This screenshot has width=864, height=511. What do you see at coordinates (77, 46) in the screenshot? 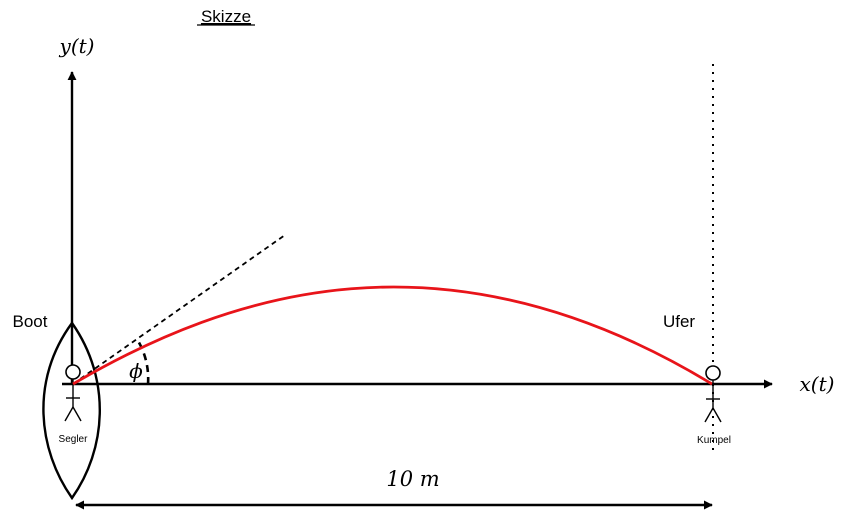
I see `y-axis-label: y(t)` at bounding box center [77, 46].